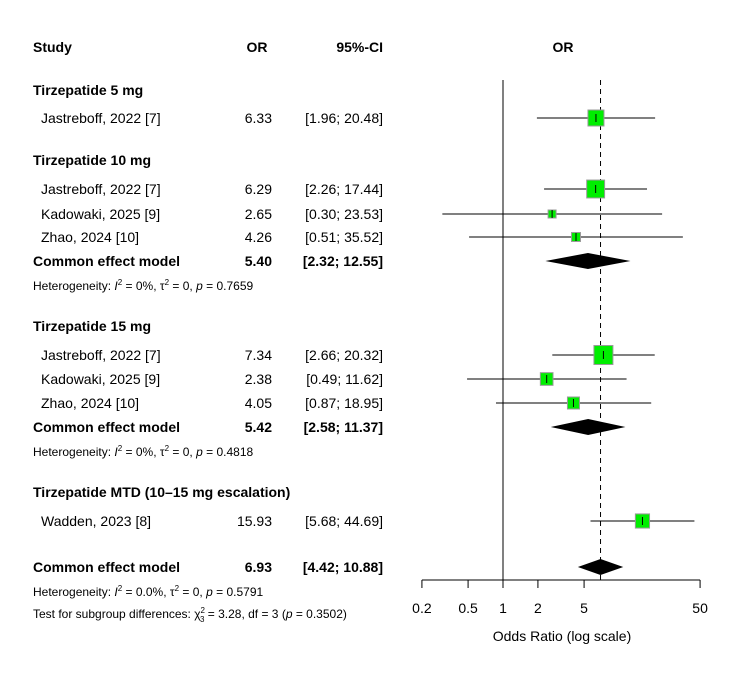  I want to click on pooled-ci: [2.58; 11.37], so click(343, 427).